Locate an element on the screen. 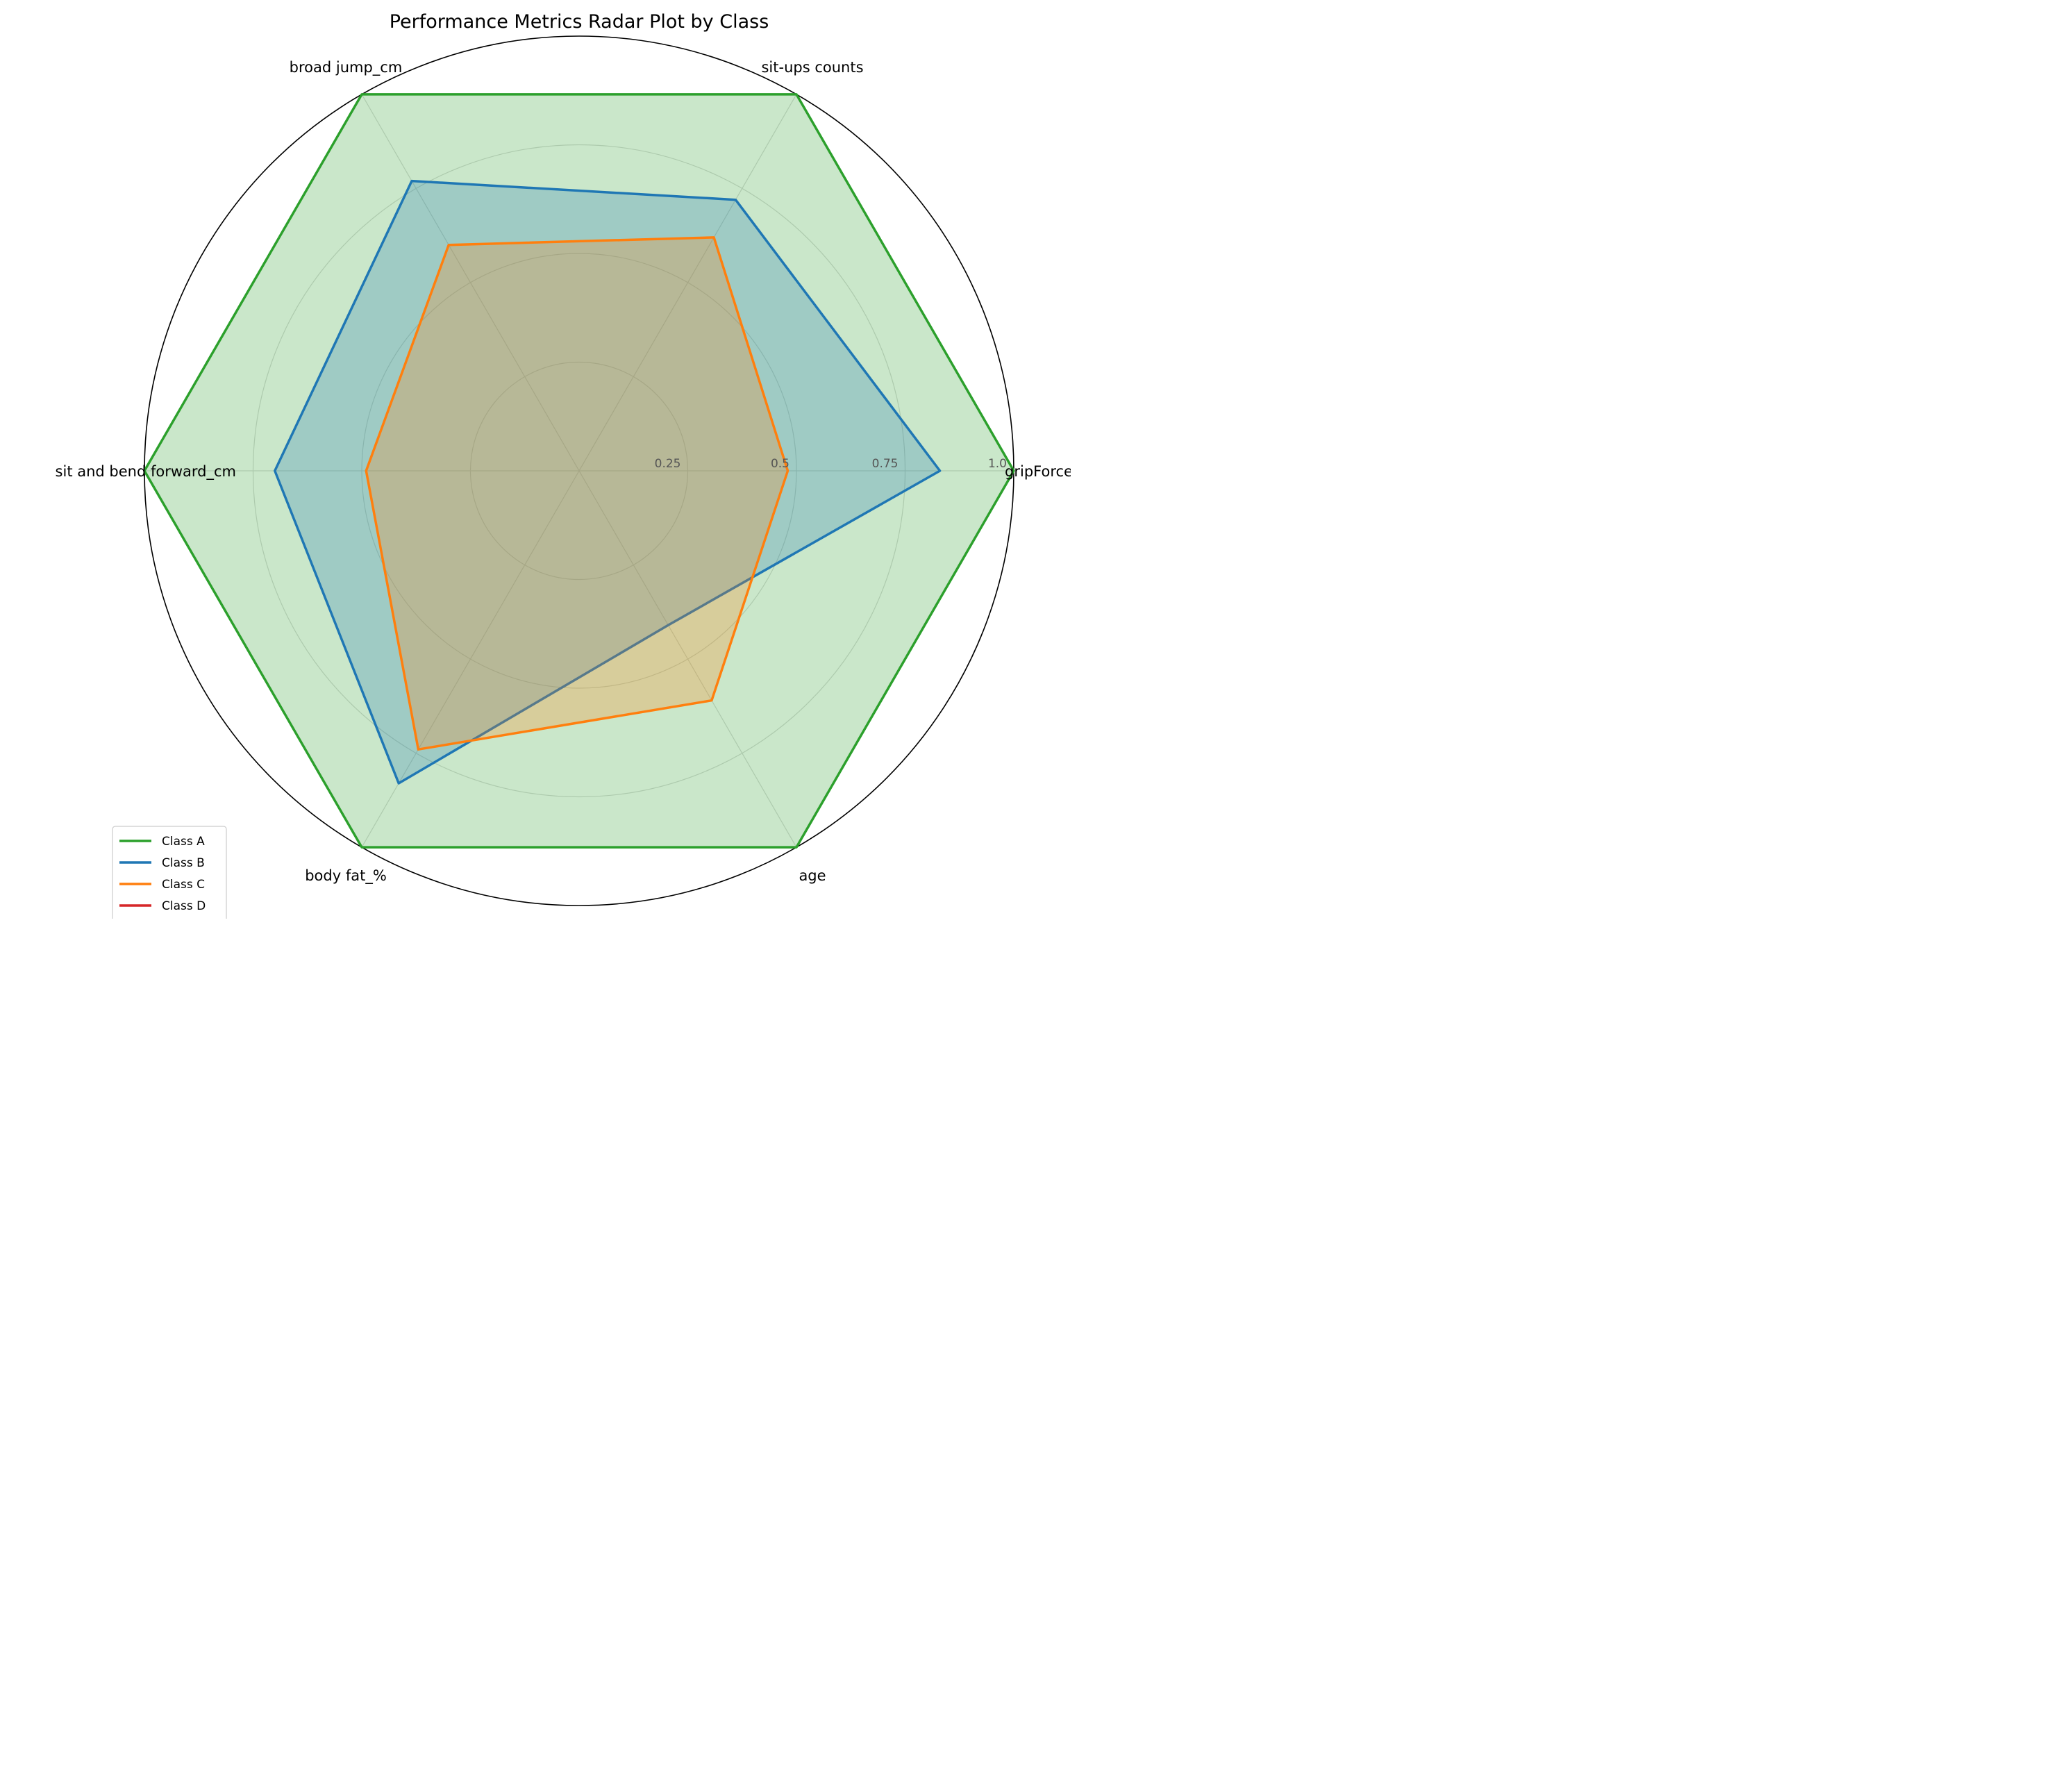  radial-tick-label-0: 0.25 is located at coordinates (668, 464).